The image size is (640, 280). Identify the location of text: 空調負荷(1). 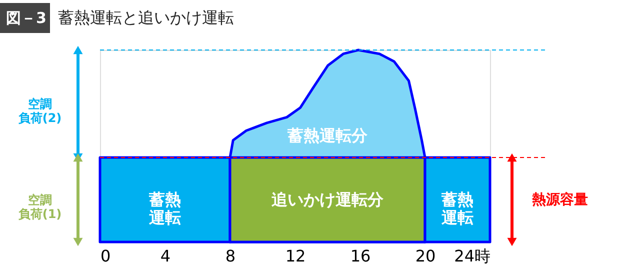
(40, 206).